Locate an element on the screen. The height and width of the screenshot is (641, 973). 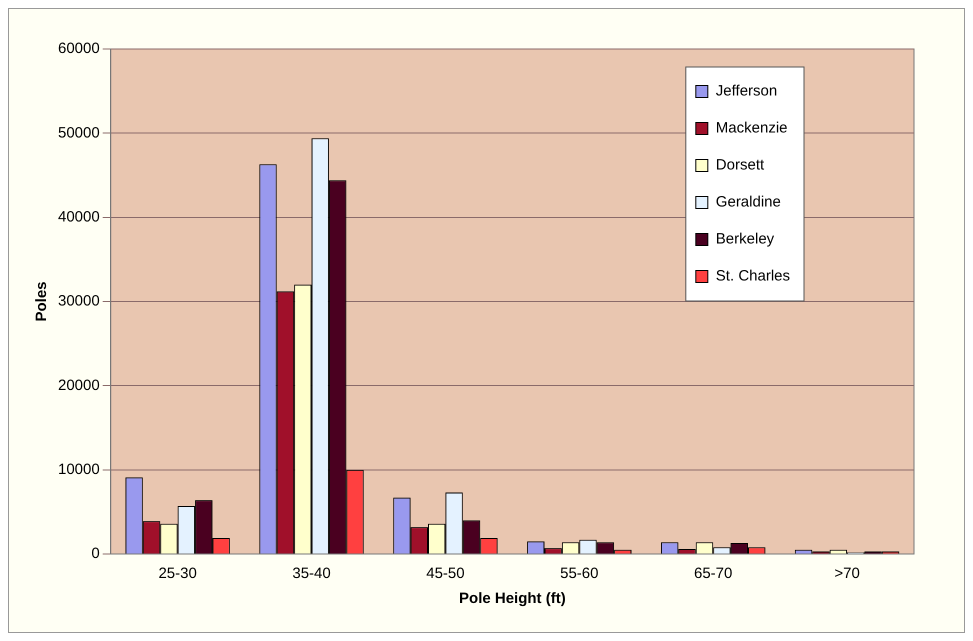
x-axis-title: Pole Height (ft) is located at coordinates (512, 599).